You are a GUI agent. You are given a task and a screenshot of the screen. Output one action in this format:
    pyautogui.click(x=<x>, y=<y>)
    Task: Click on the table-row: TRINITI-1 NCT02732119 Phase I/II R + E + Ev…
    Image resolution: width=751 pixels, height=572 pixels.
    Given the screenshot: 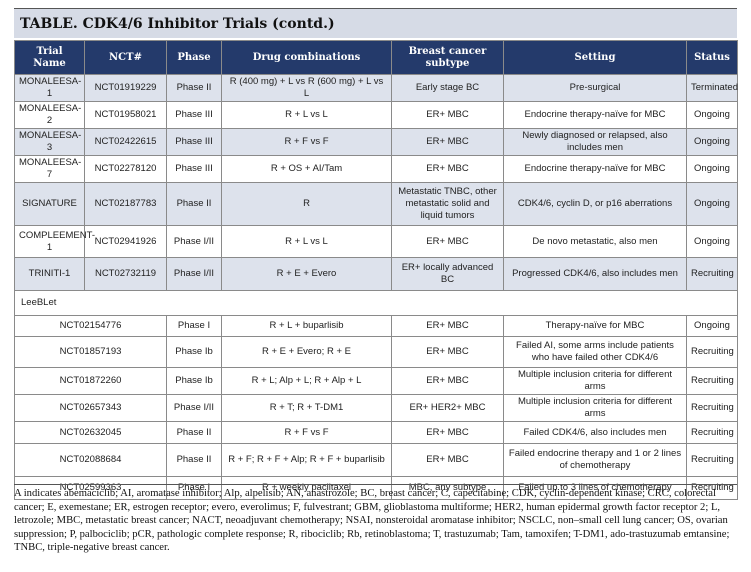 What is the action you would take?
    pyautogui.click(x=376, y=274)
    